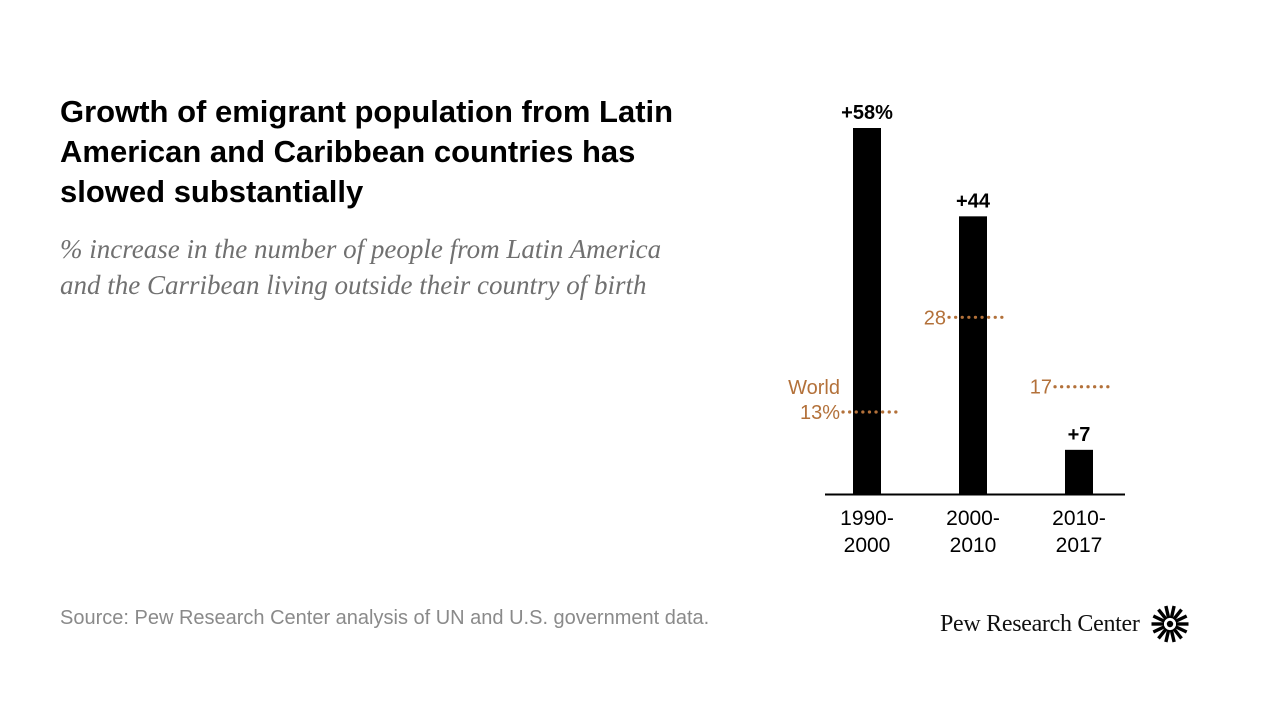  What do you see at coordinates (867, 311) in the screenshot?
I see `bar-1990-2000` at bounding box center [867, 311].